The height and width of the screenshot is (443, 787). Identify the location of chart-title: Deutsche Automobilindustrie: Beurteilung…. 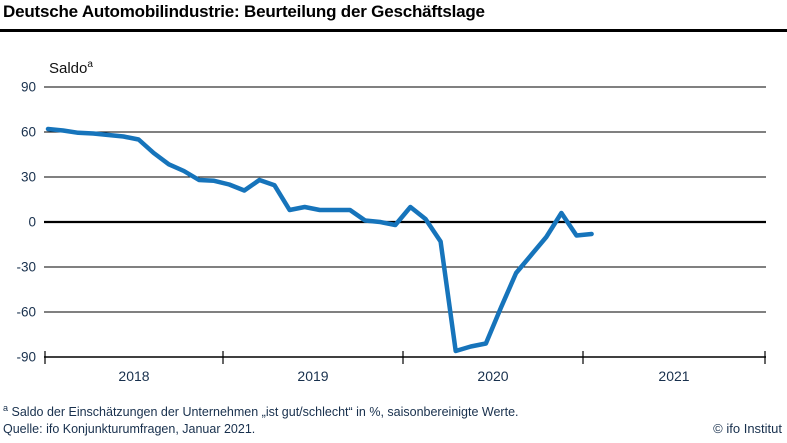
(244, 11).